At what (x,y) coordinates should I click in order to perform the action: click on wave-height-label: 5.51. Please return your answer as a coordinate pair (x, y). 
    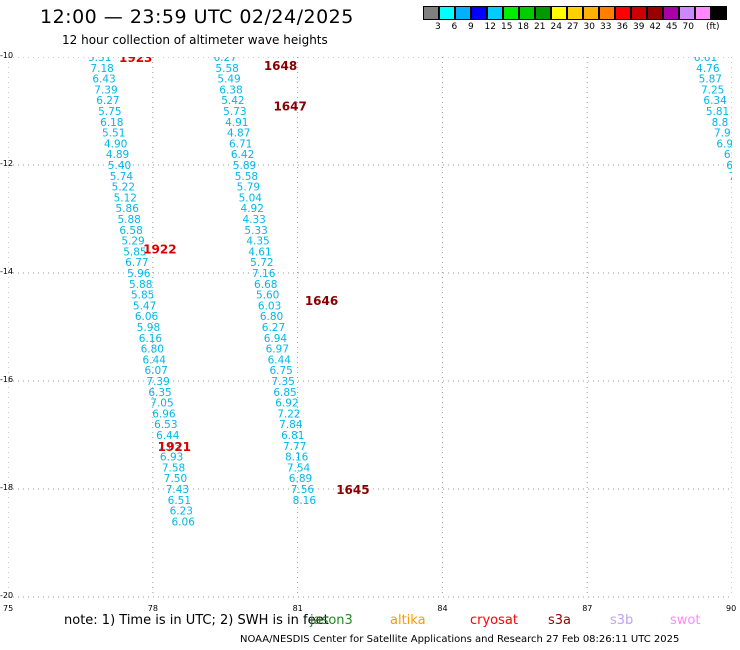
    Looking at the image, I should click on (113, 134).